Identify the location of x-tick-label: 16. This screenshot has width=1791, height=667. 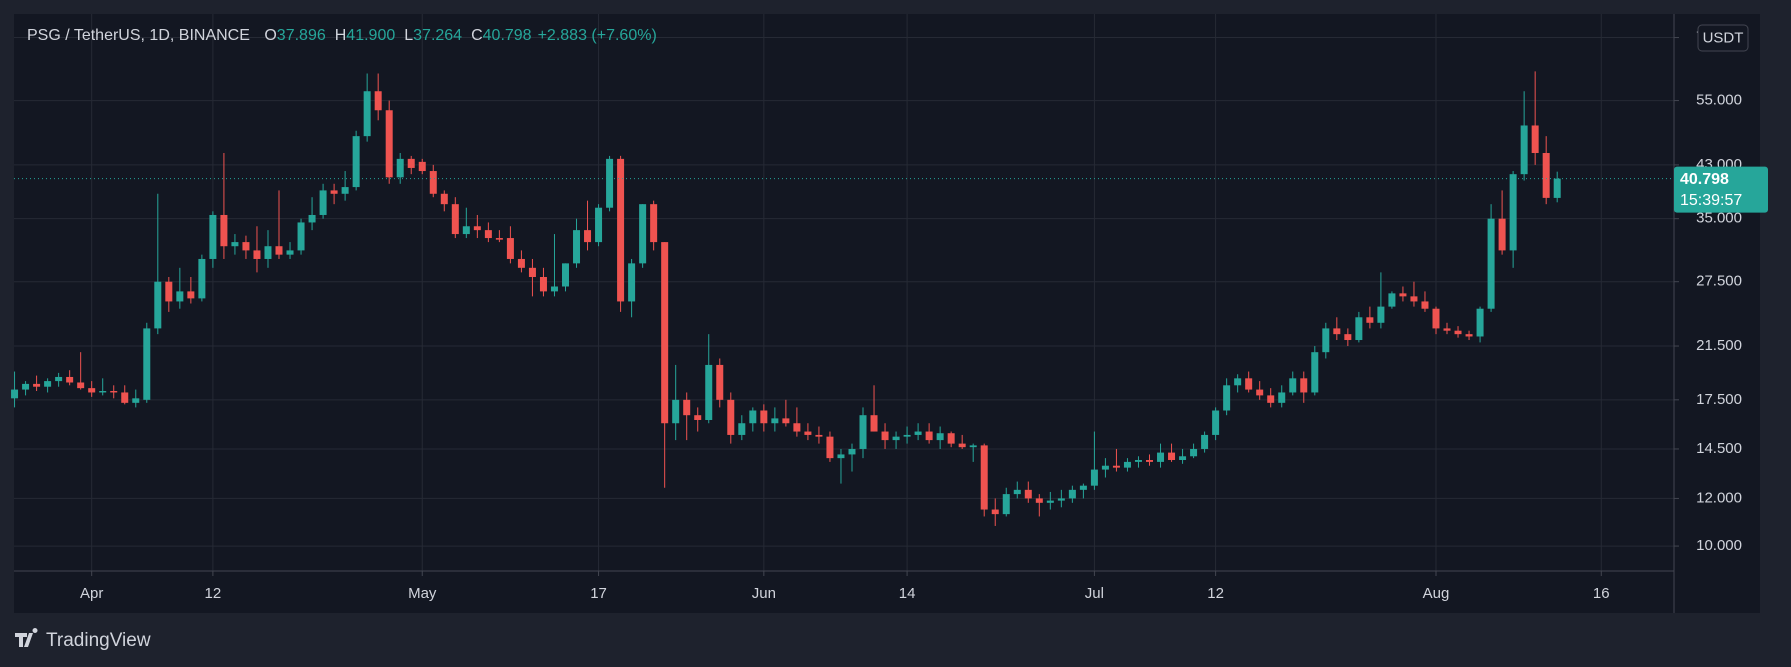
(1601, 593).